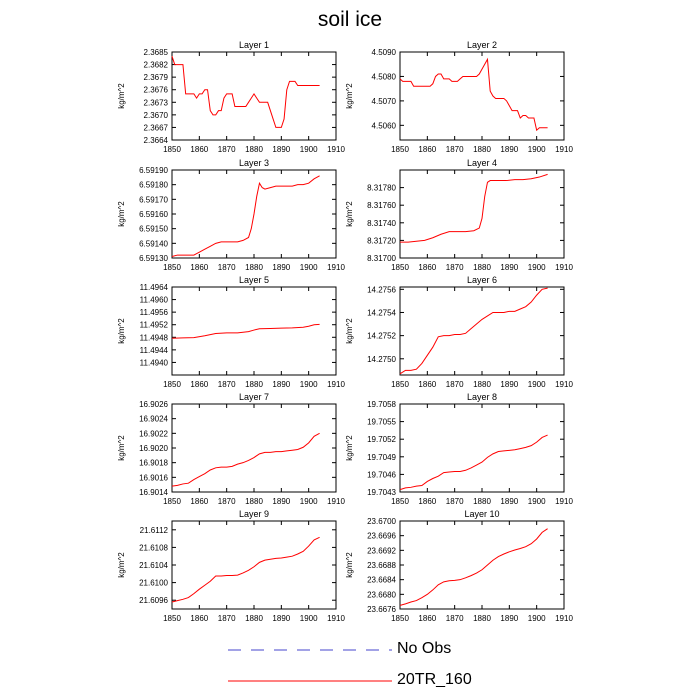  What do you see at coordinates (381, 521) in the screenshot?
I see `y-tick-label: 23.6700` at bounding box center [381, 521].